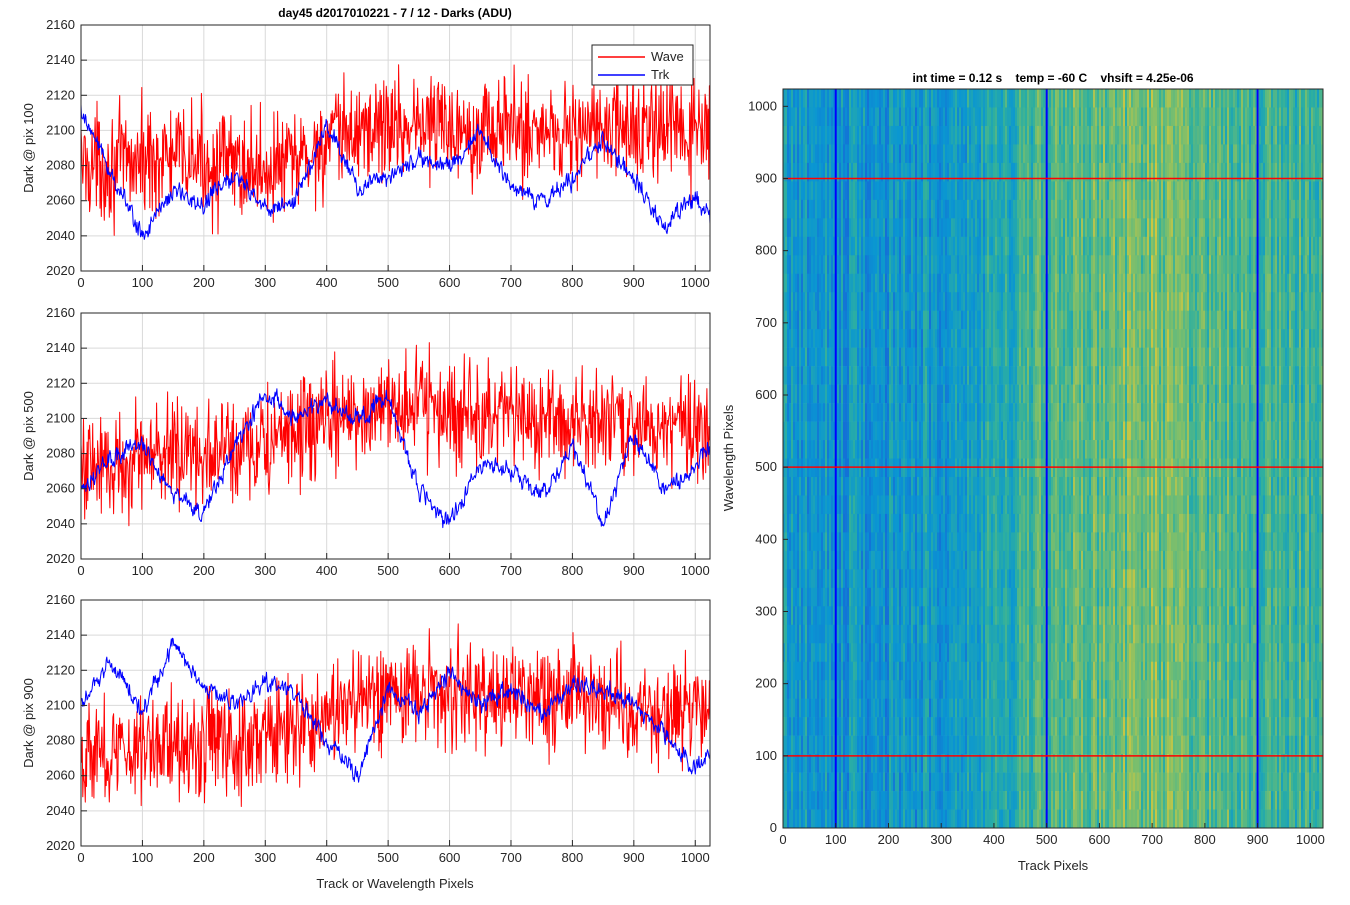  What do you see at coordinates (660, 74) in the screenshot?
I see `legend-label-trk: Trk` at bounding box center [660, 74].